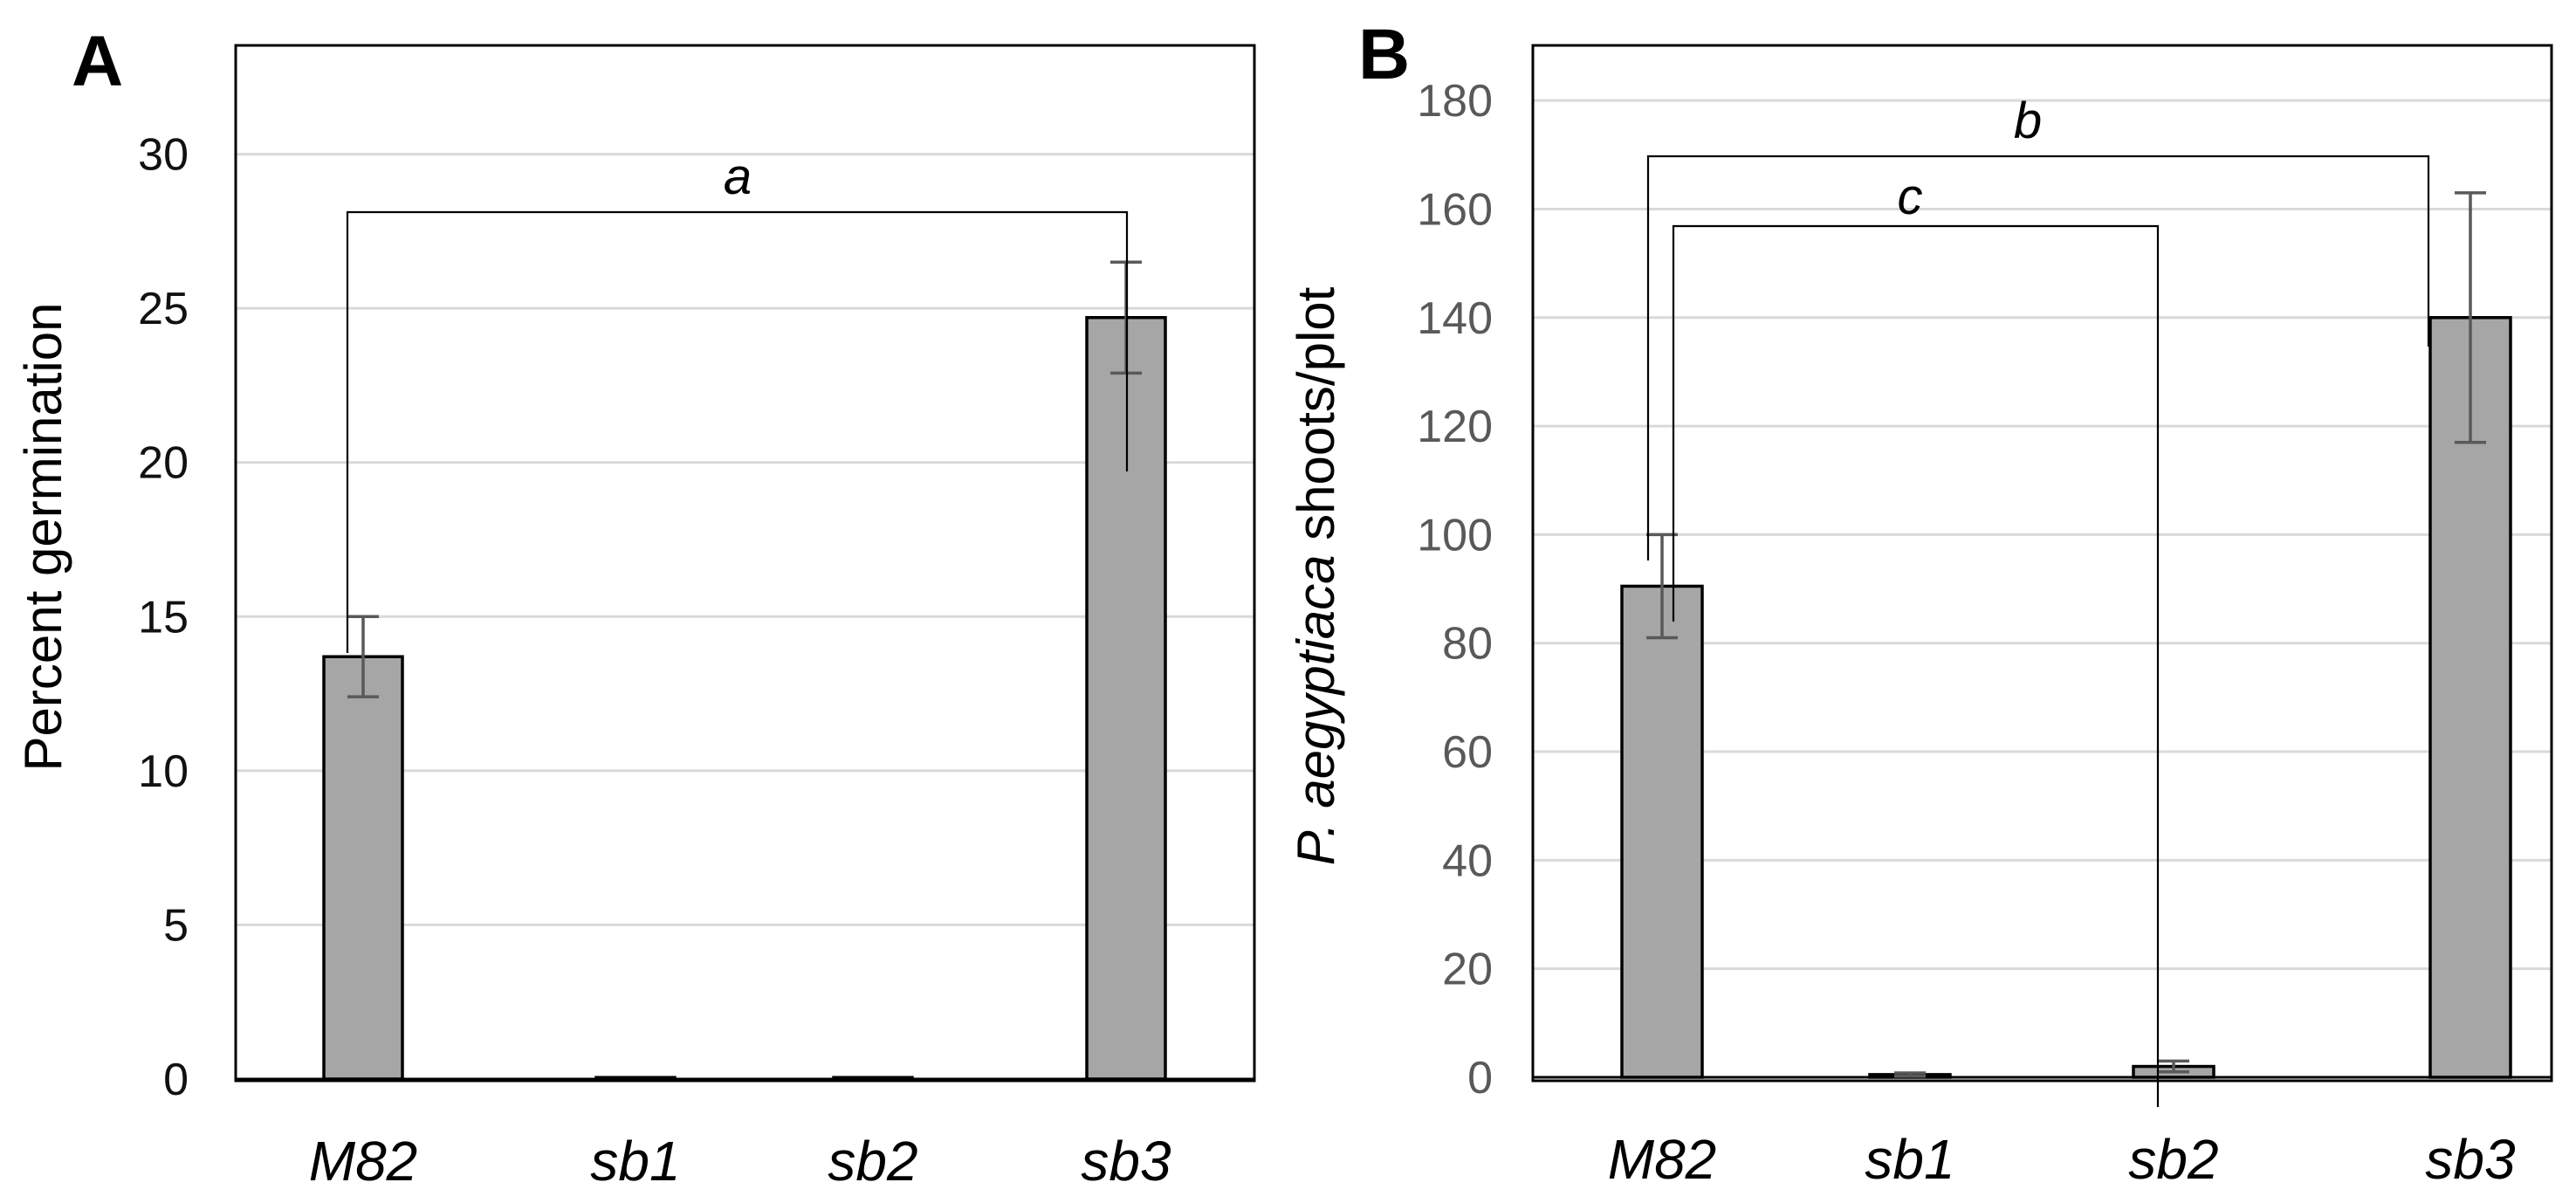 Image resolution: width=2576 pixels, height=1203 pixels. What do you see at coordinates (738, 431) in the screenshot?
I see `significance-bracket-a` at bounding box center [738, 431].